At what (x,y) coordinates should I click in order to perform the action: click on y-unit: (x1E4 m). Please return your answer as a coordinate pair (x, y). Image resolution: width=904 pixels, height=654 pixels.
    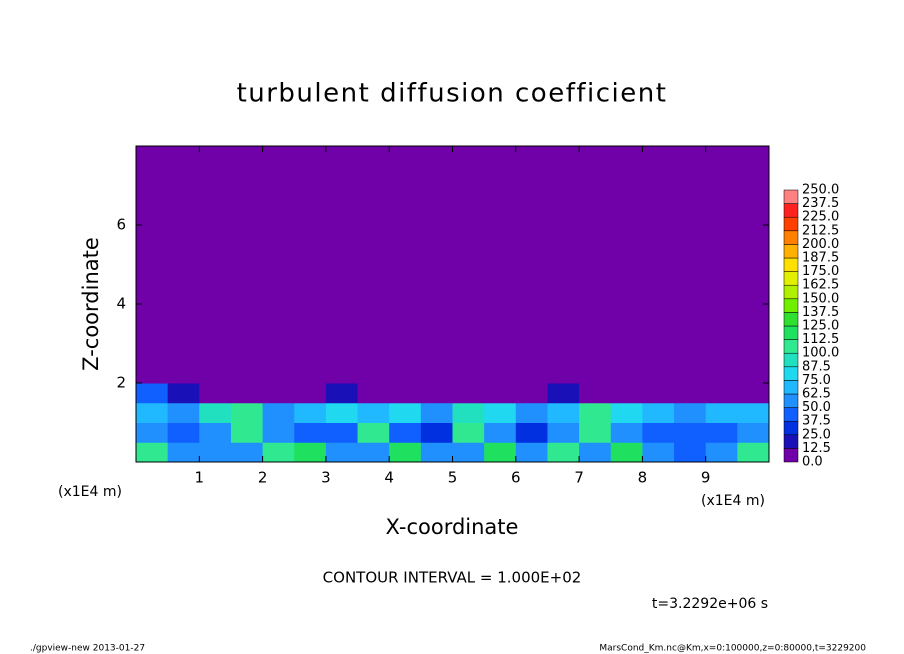
    Looking at the image, I should click on (90, 492).